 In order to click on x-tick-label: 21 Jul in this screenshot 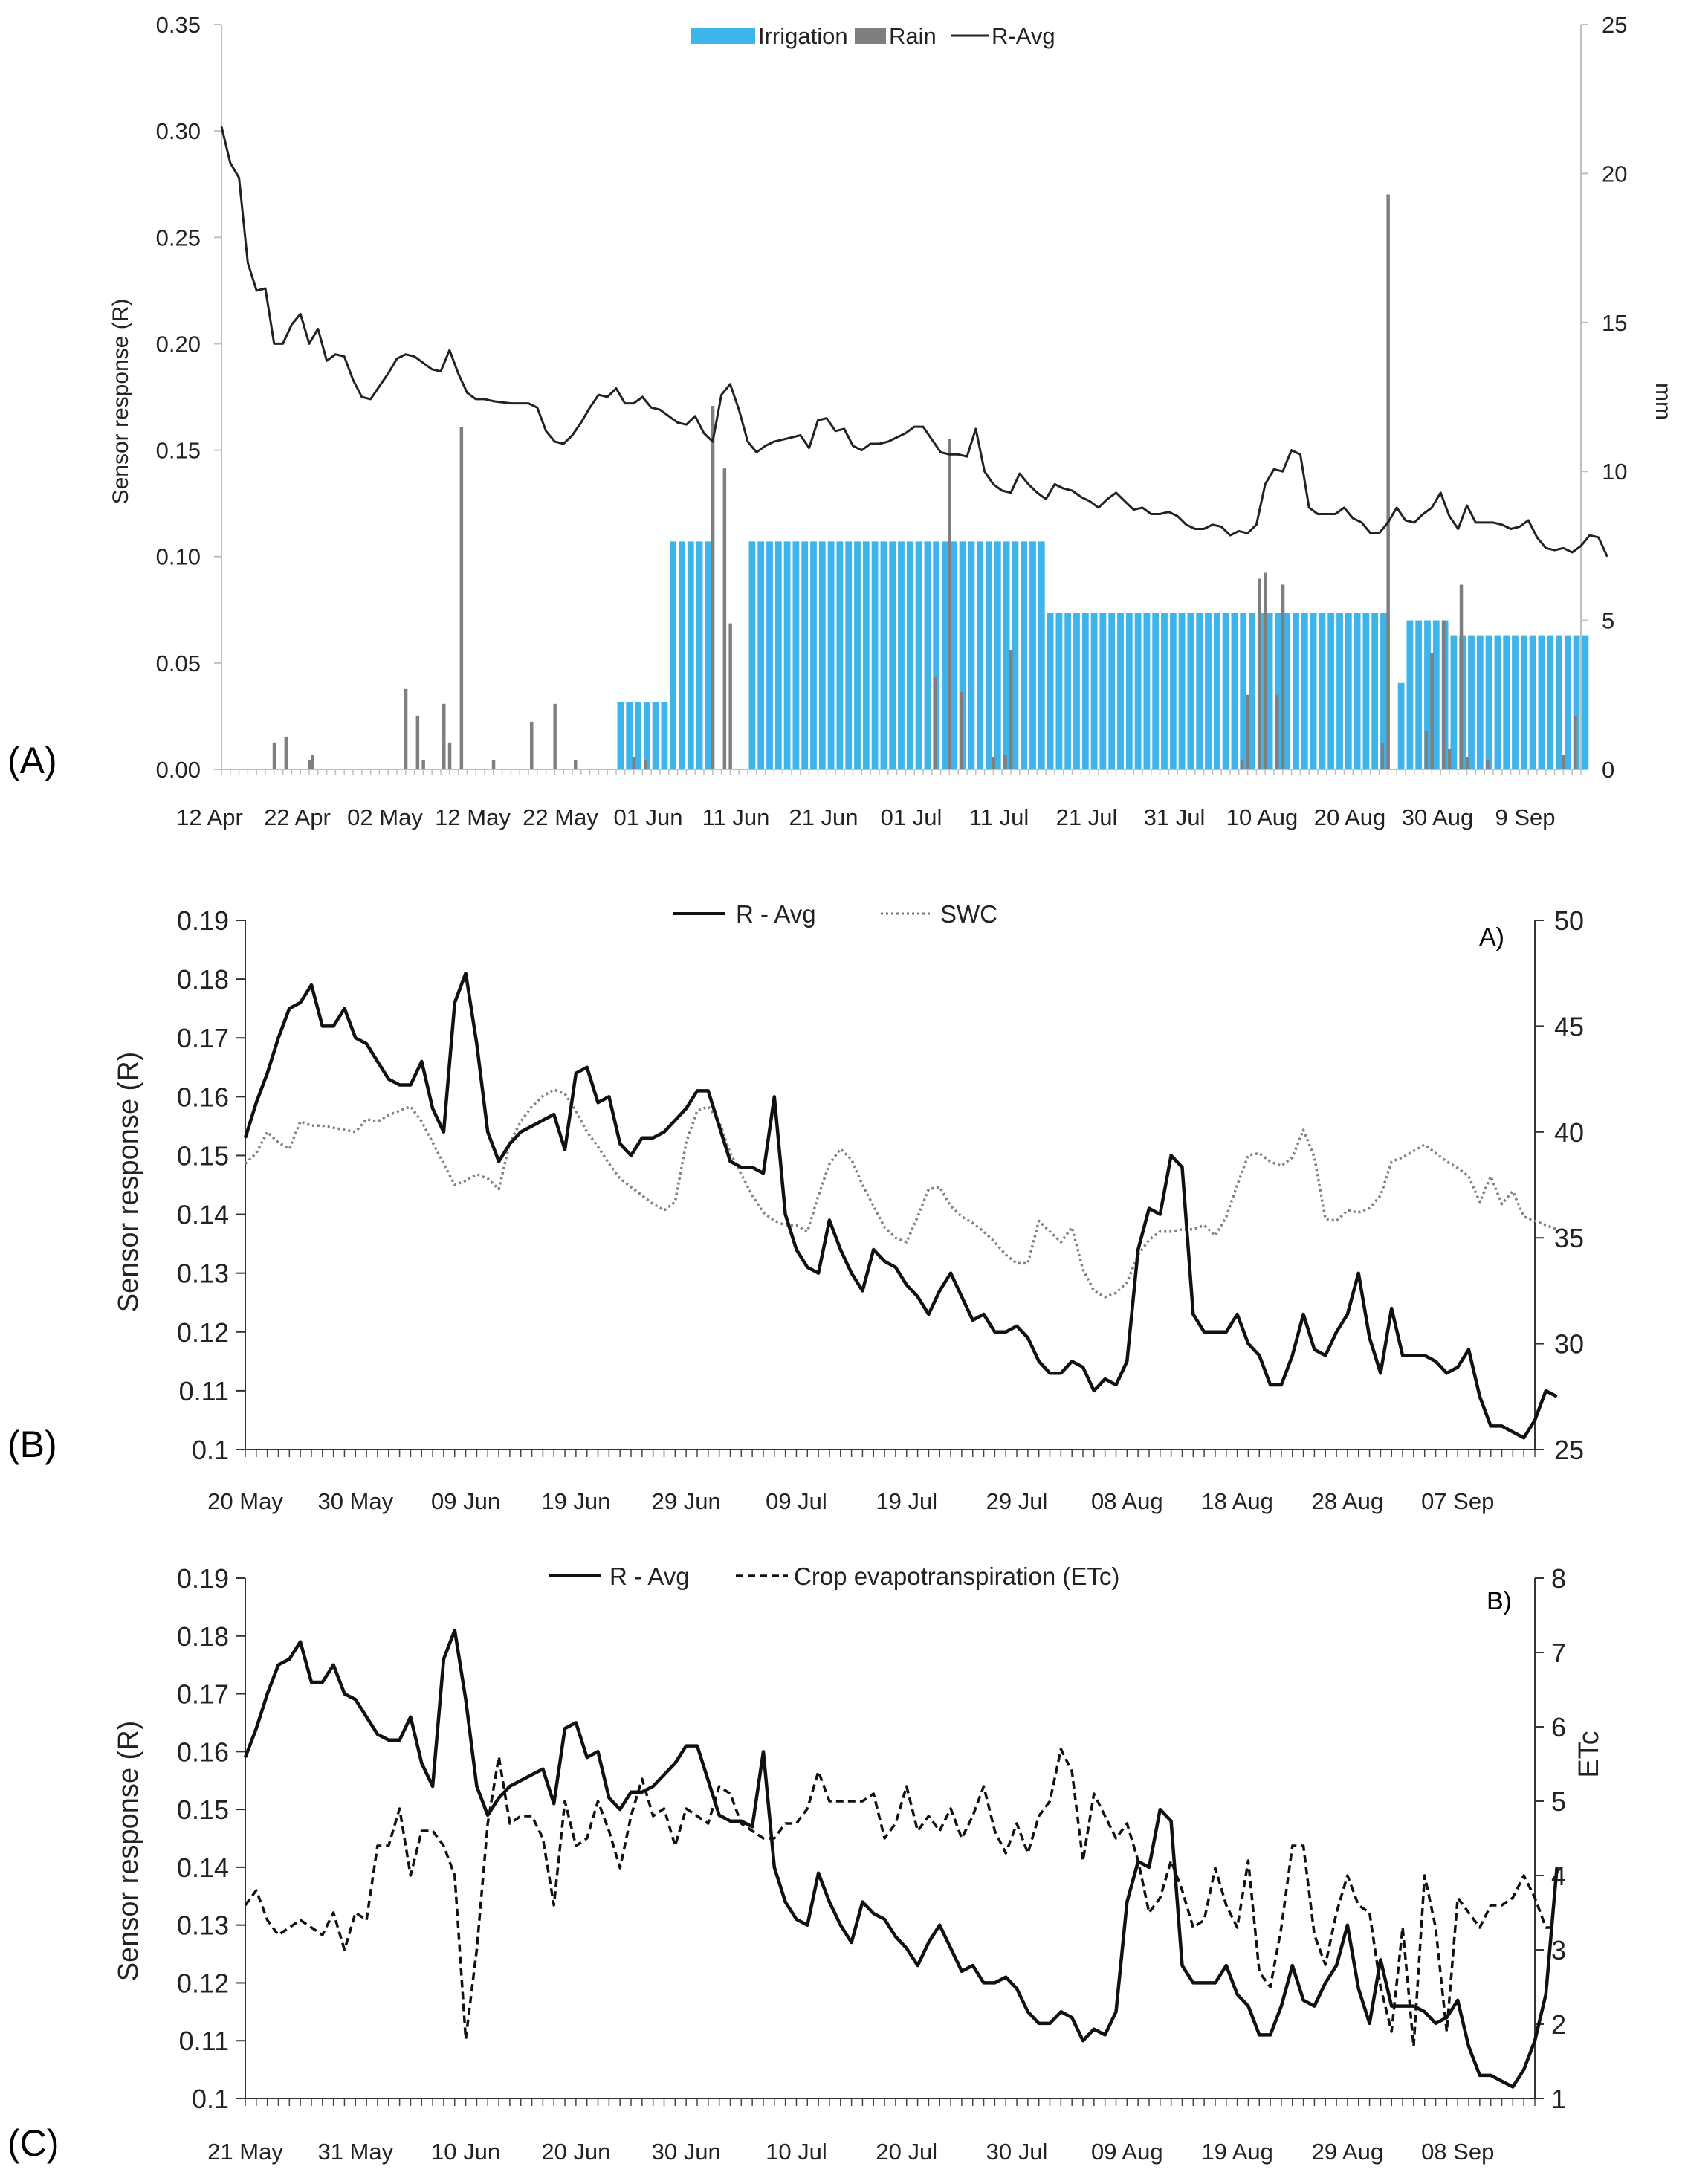, I will do `click(1087, 817)`.